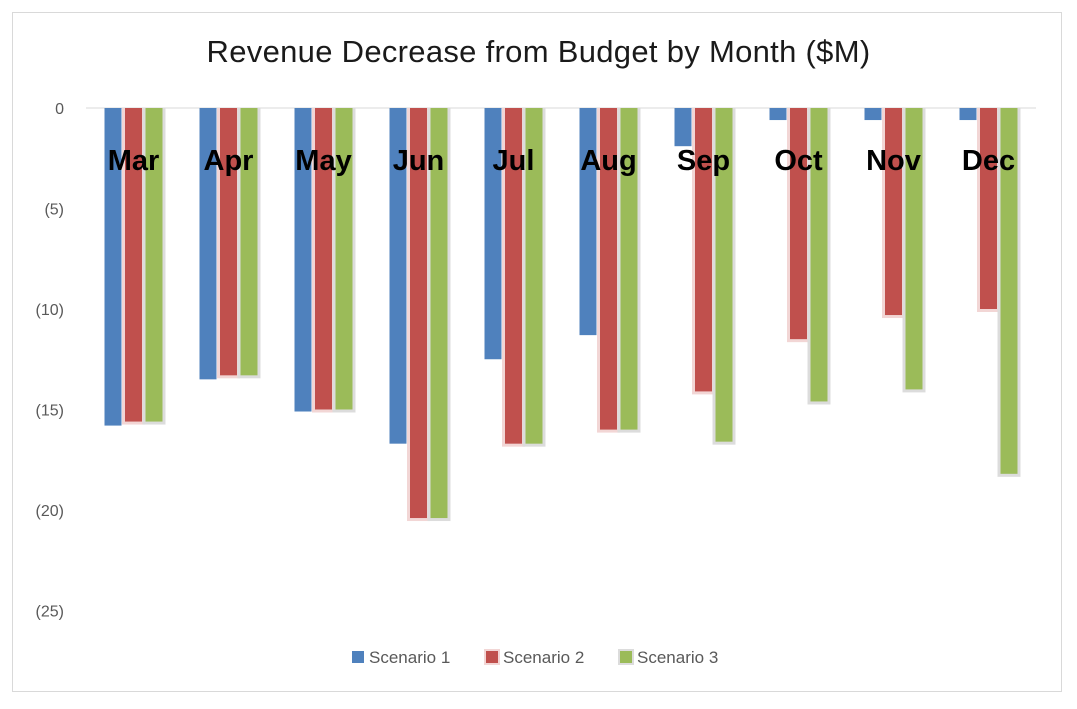  What do you see at coordinates (439, 313) in the screenshot?
I see `bar-scenario-3-jun` at bounding box center [439, 313].